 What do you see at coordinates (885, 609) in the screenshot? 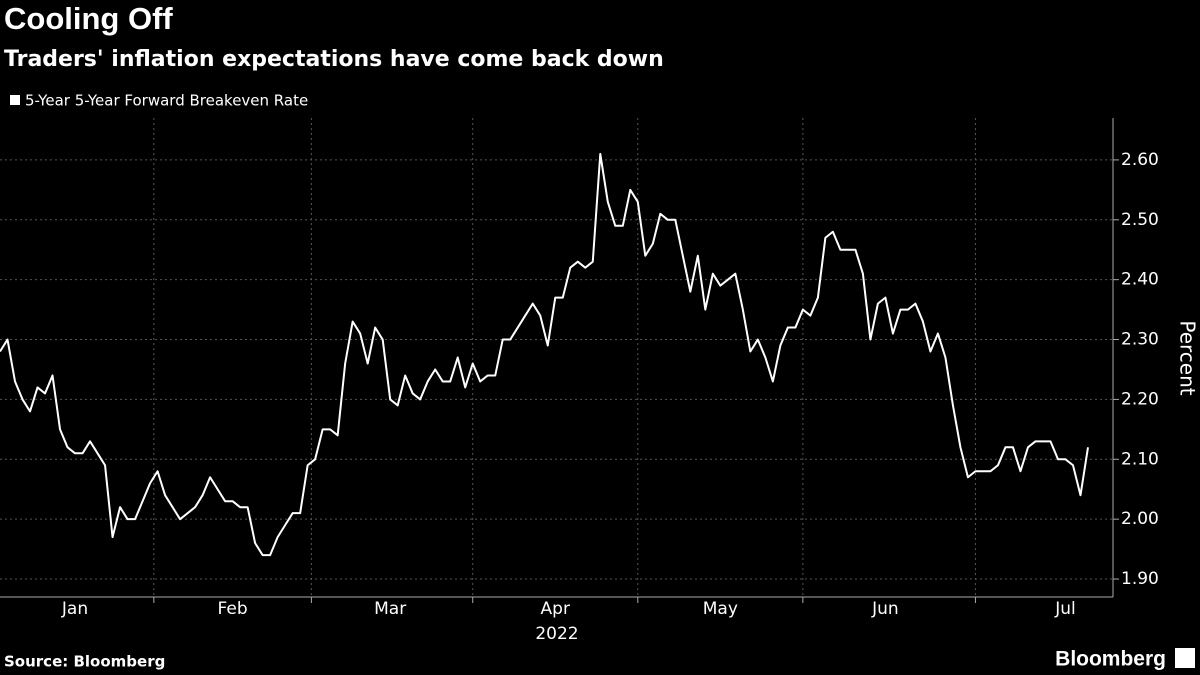
I see `x-tick-label: Jun` at bounding box center [885, 609].